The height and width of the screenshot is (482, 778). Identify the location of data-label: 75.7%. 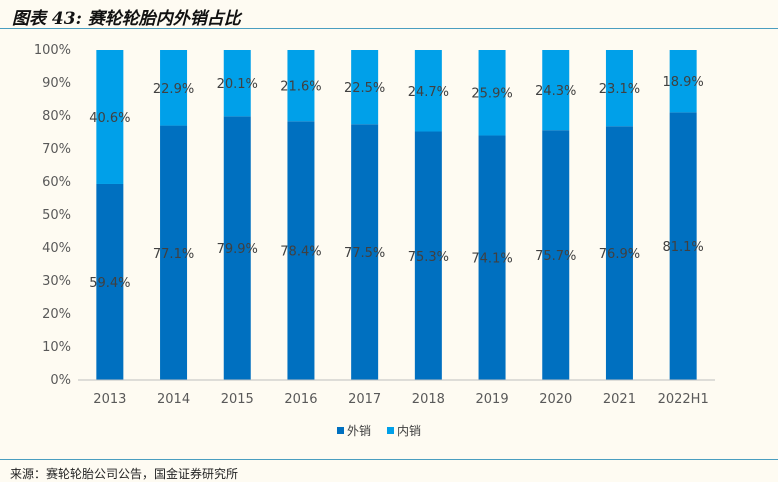
(555, 256).